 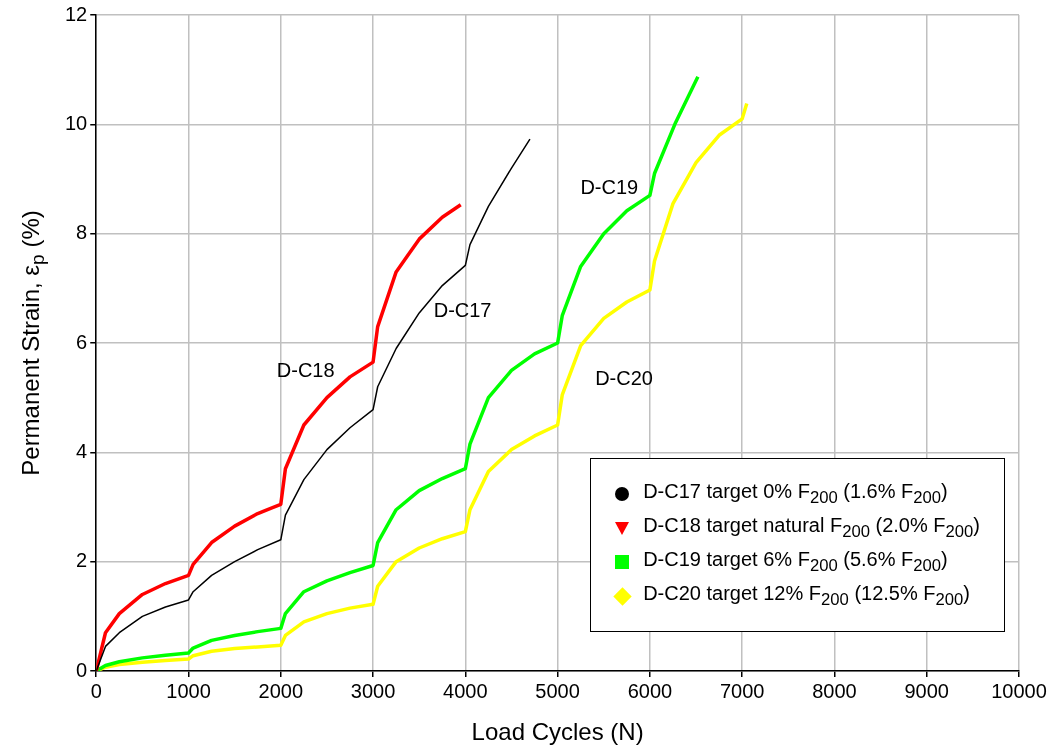 I want to click on y-tick-label: 2, so click(x=82, y=560).